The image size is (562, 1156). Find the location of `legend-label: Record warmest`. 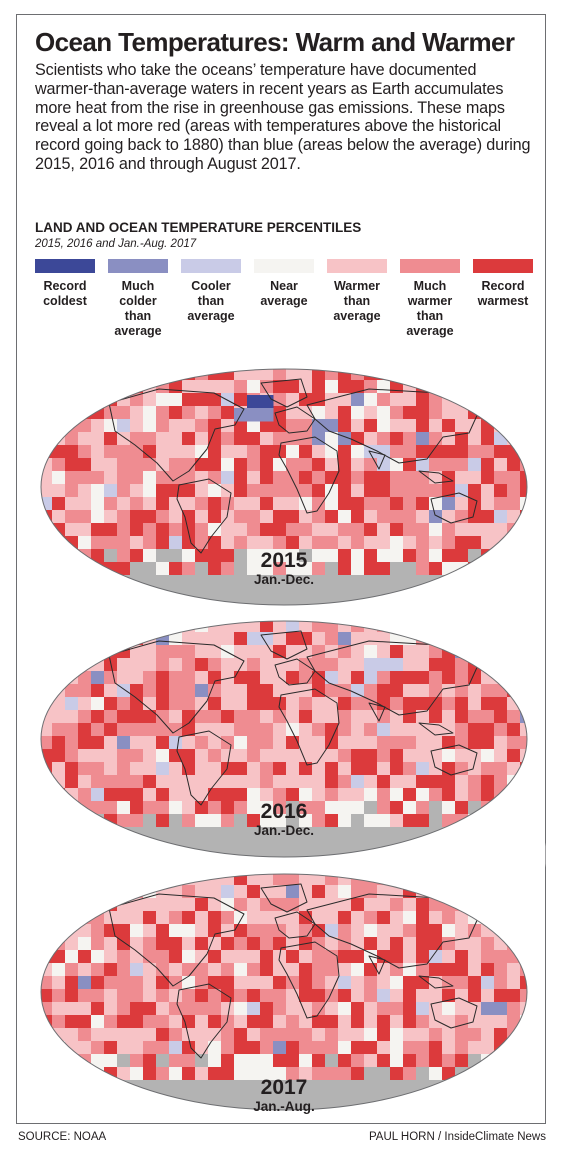

legend-label: Record warmest is located at coordinates (503, 293).